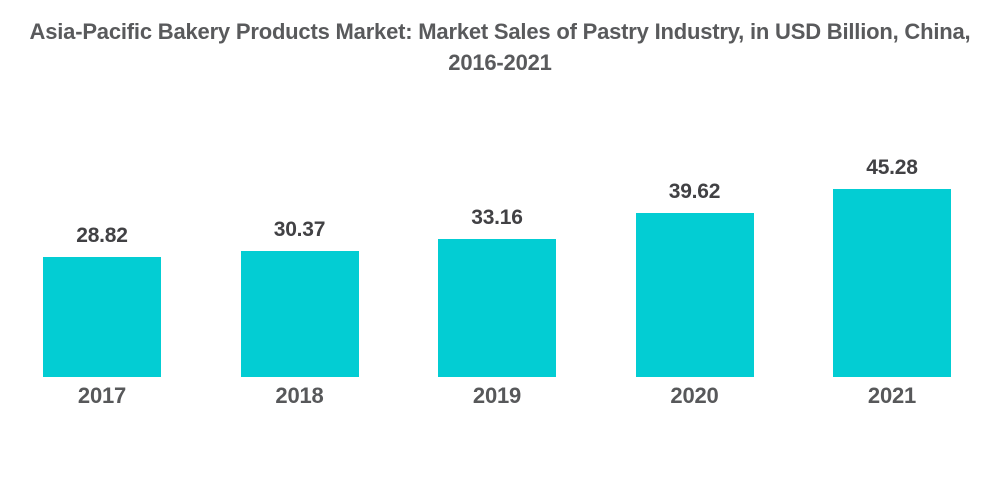  I want to click on bar-column-2017: 28.82, so click(102, 300).